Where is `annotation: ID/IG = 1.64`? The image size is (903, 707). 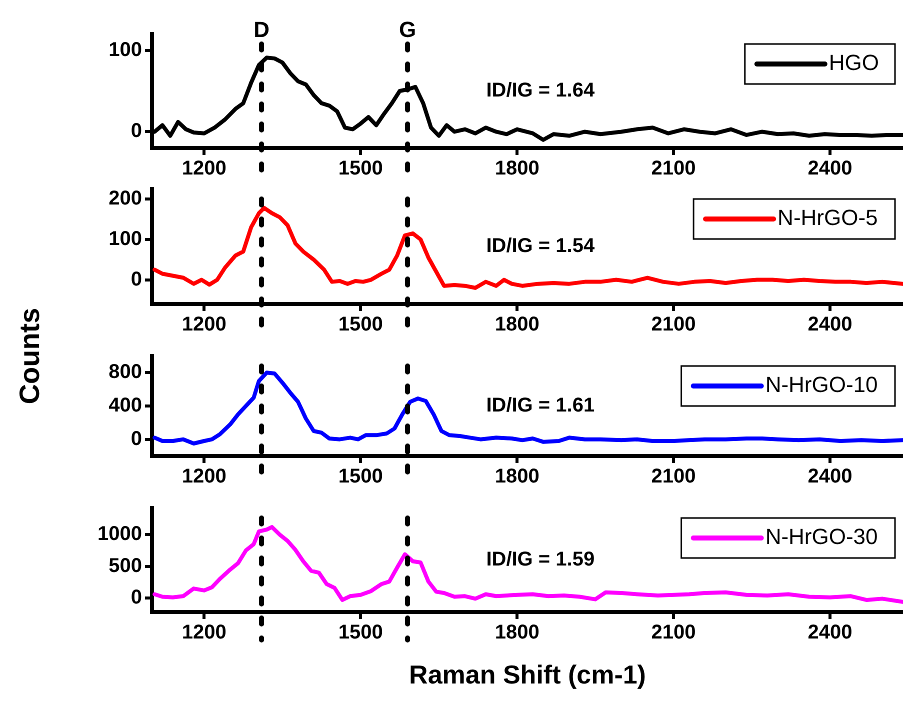
annotation: ID/IG = 1.64 is located at coordinates (541, 91).